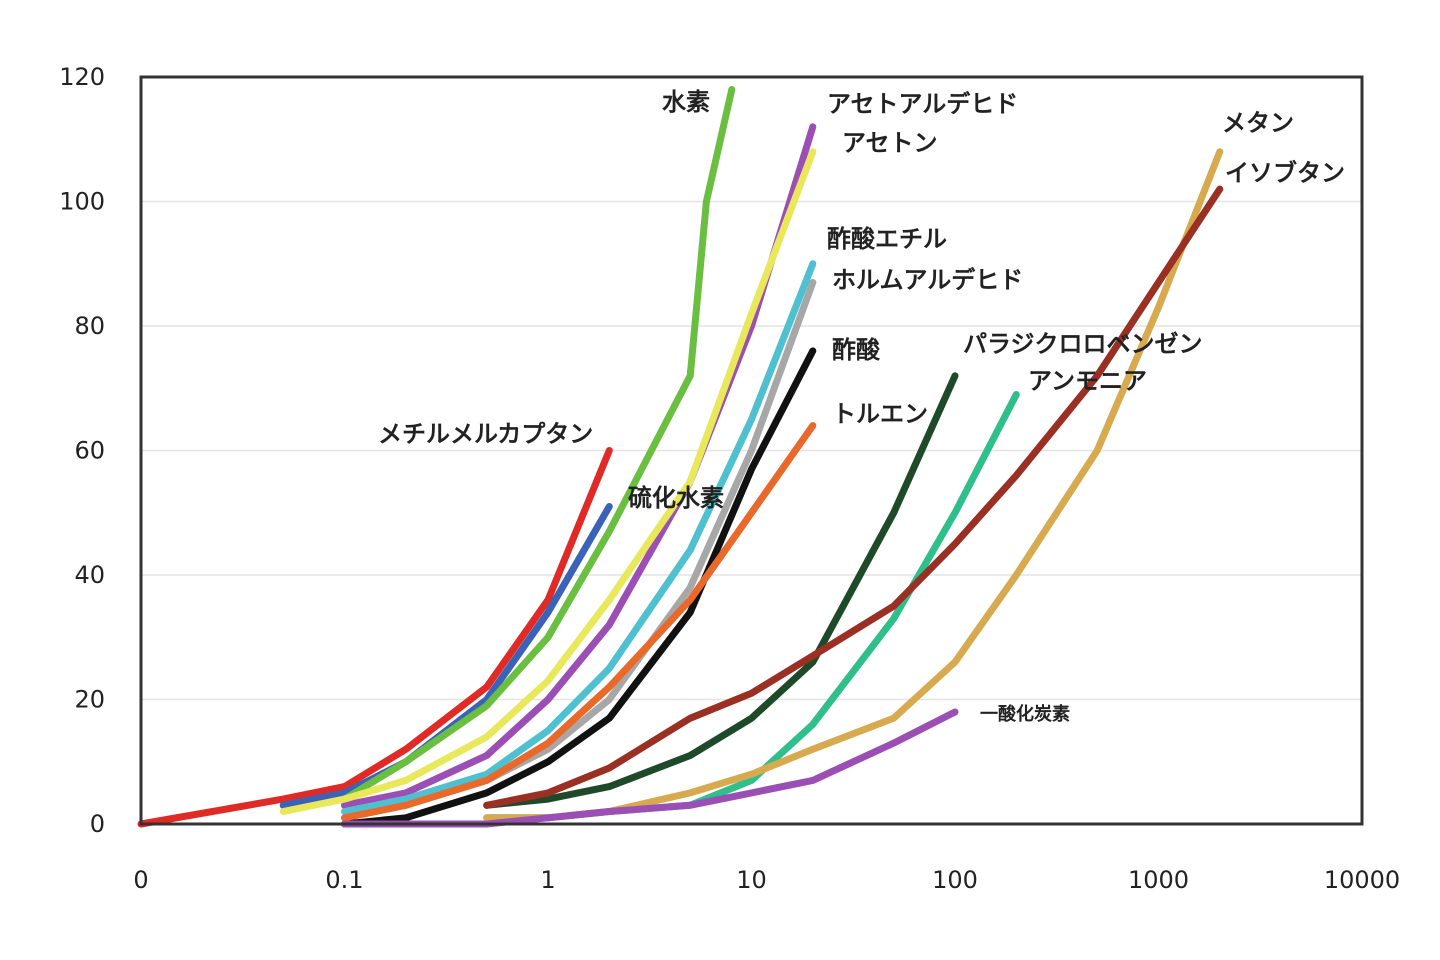 This screenshot has height=960, width=1440. Describe the element at coordinates (1087, 381) in the screenshot. I see `series-label: アンモニア` at that location.